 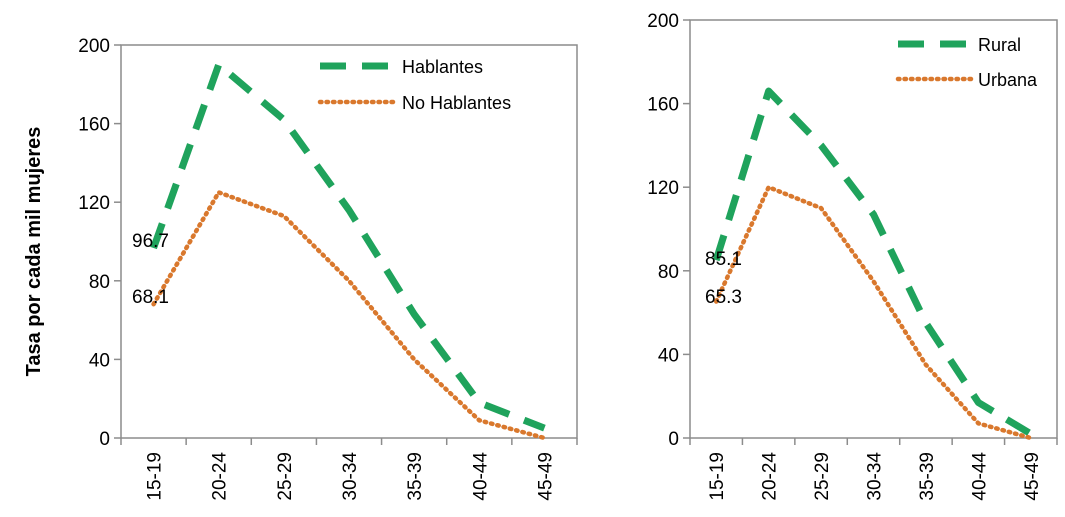 I want to click on data-label: 85.1, so click(x=723, y=259).